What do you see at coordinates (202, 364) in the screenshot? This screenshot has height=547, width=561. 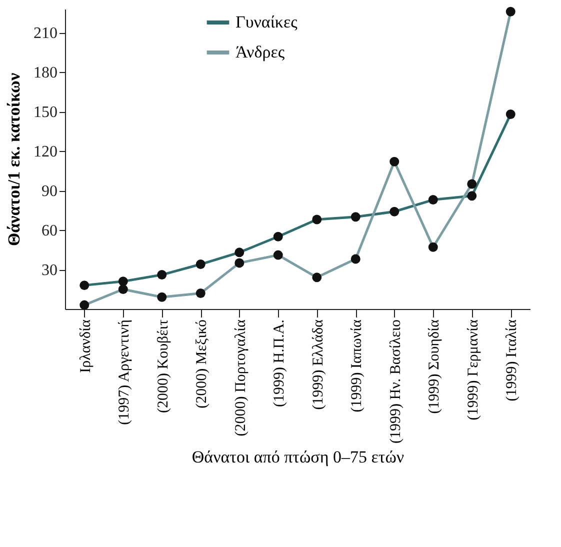 I see `x-tick-label: (2000) Μεξικό` at bounding box center [202, 364].